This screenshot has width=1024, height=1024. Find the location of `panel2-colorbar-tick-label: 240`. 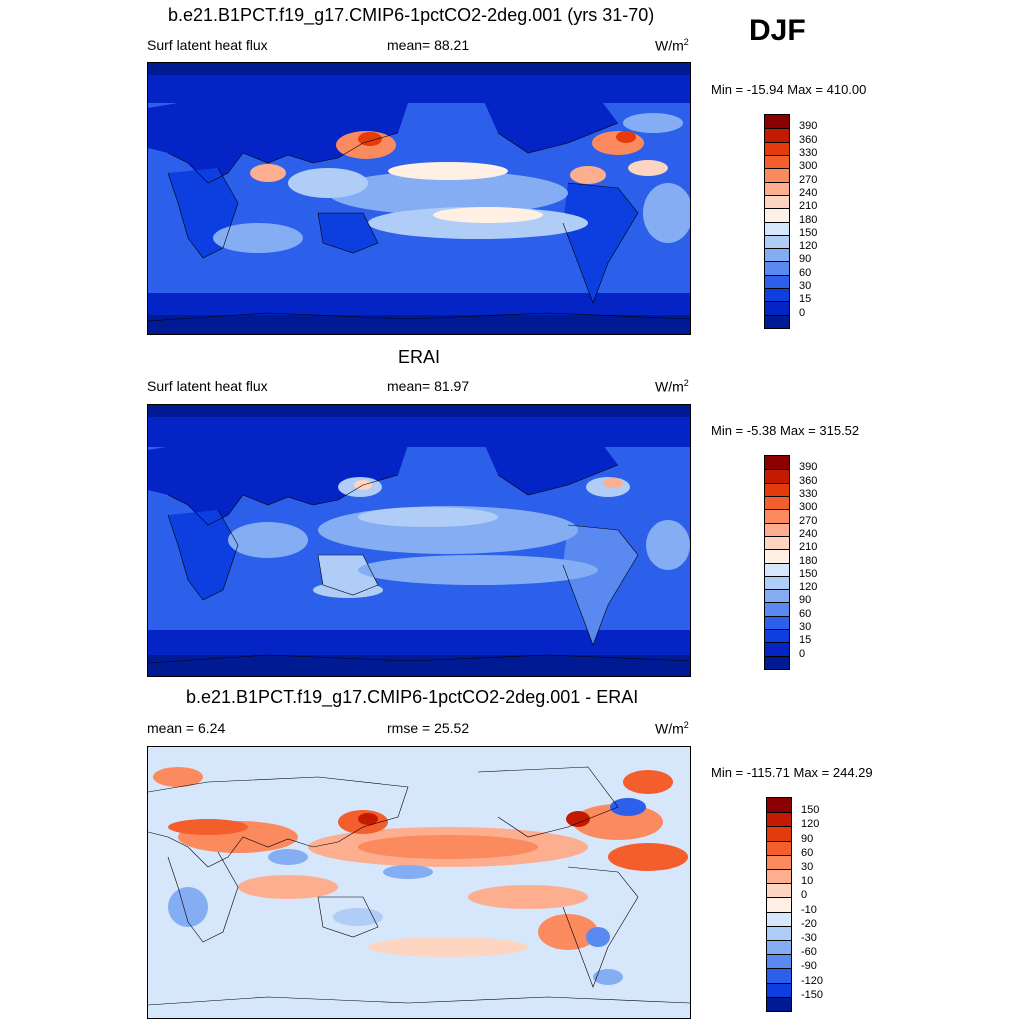

panel2-colorbar-tick-label: 240 is located at coordinates (808, 533).